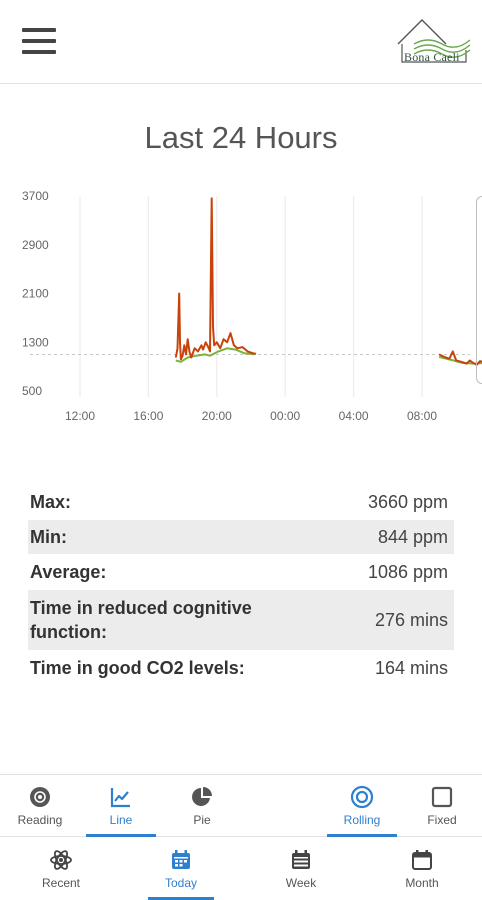  Describe the element at coordinates (412, 536) in the screenshot. I see `stat-value: 844 ppm` at that location.